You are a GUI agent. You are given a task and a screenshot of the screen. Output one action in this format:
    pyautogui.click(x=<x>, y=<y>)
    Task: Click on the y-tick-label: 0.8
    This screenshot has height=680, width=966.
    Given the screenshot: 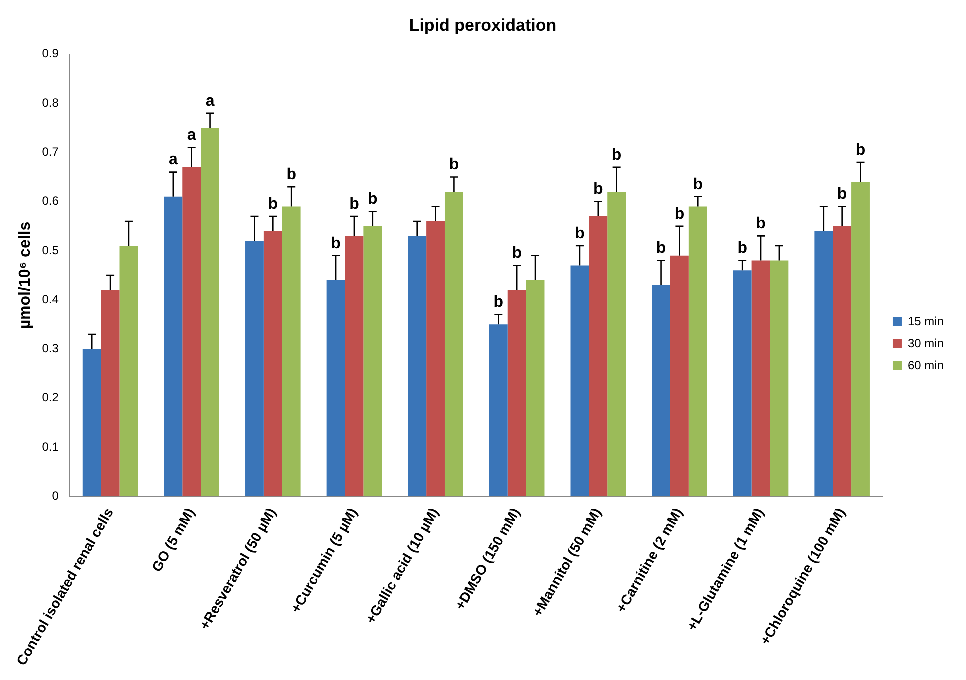 What is the action you would take?
    pyautogui.click(x=51, y=103)
    